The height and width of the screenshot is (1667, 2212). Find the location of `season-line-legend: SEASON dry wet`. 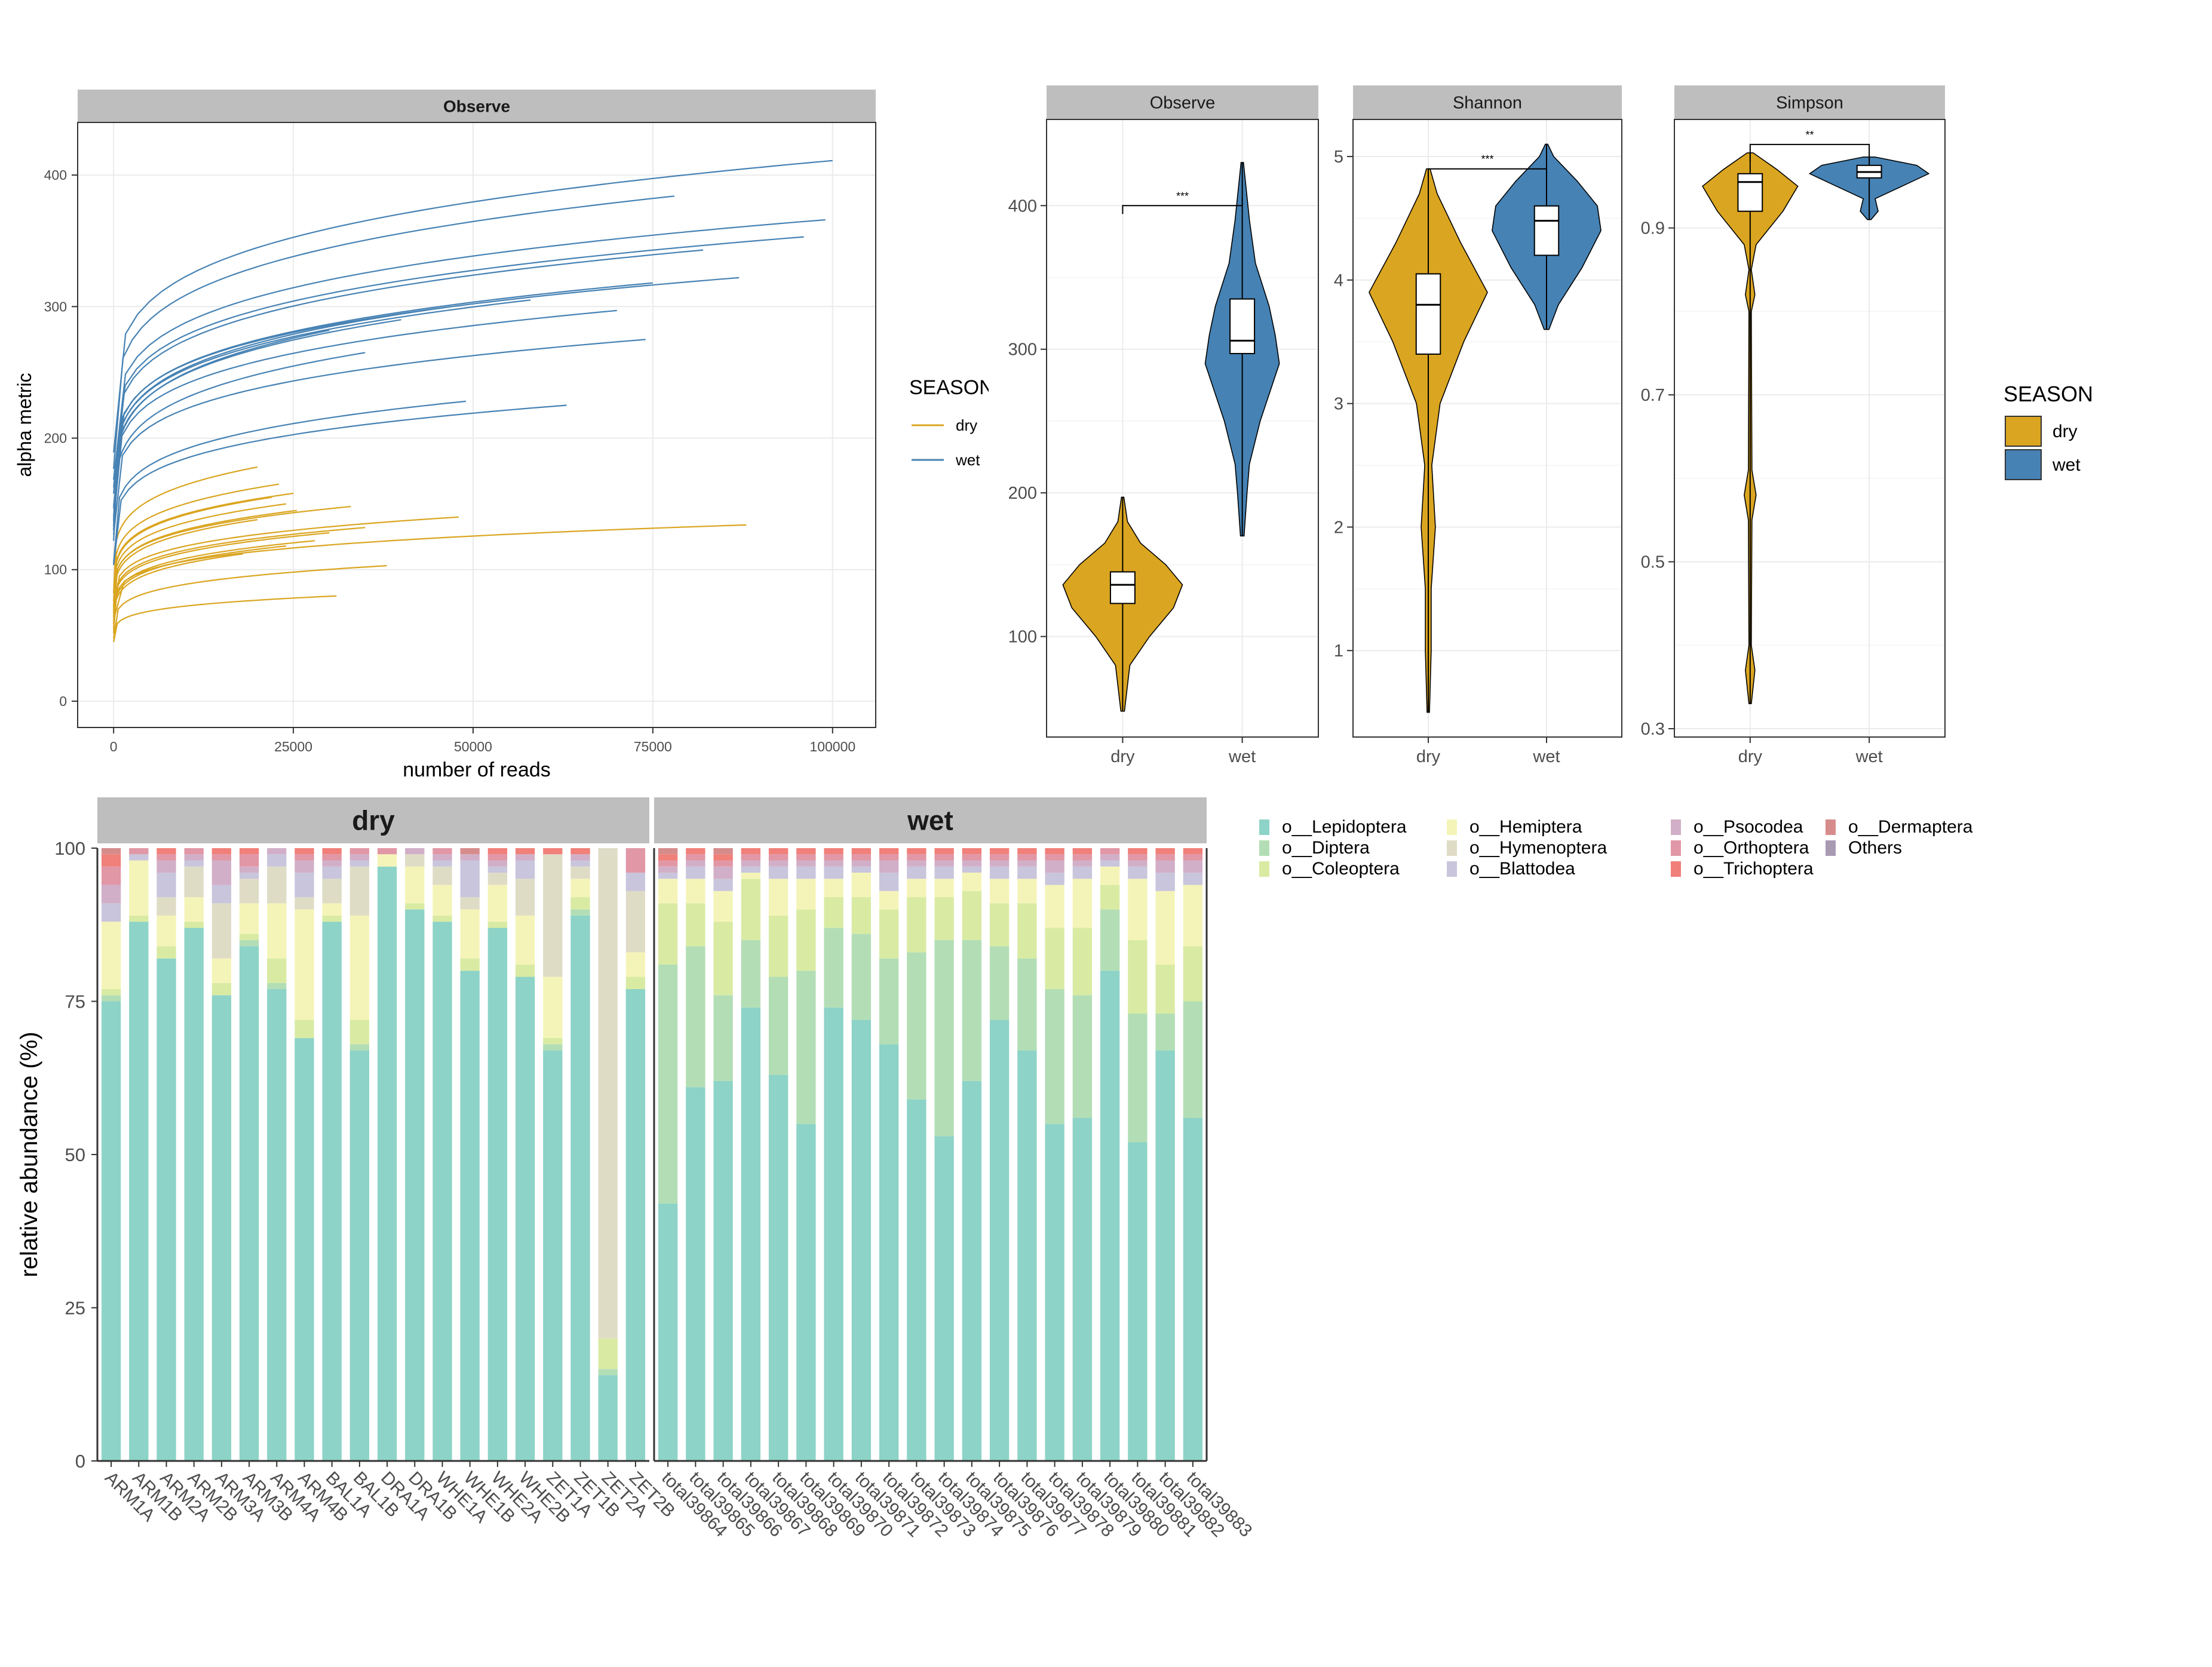

season-line-legend: SEASON dry wet is located at coordinates (972, 427).